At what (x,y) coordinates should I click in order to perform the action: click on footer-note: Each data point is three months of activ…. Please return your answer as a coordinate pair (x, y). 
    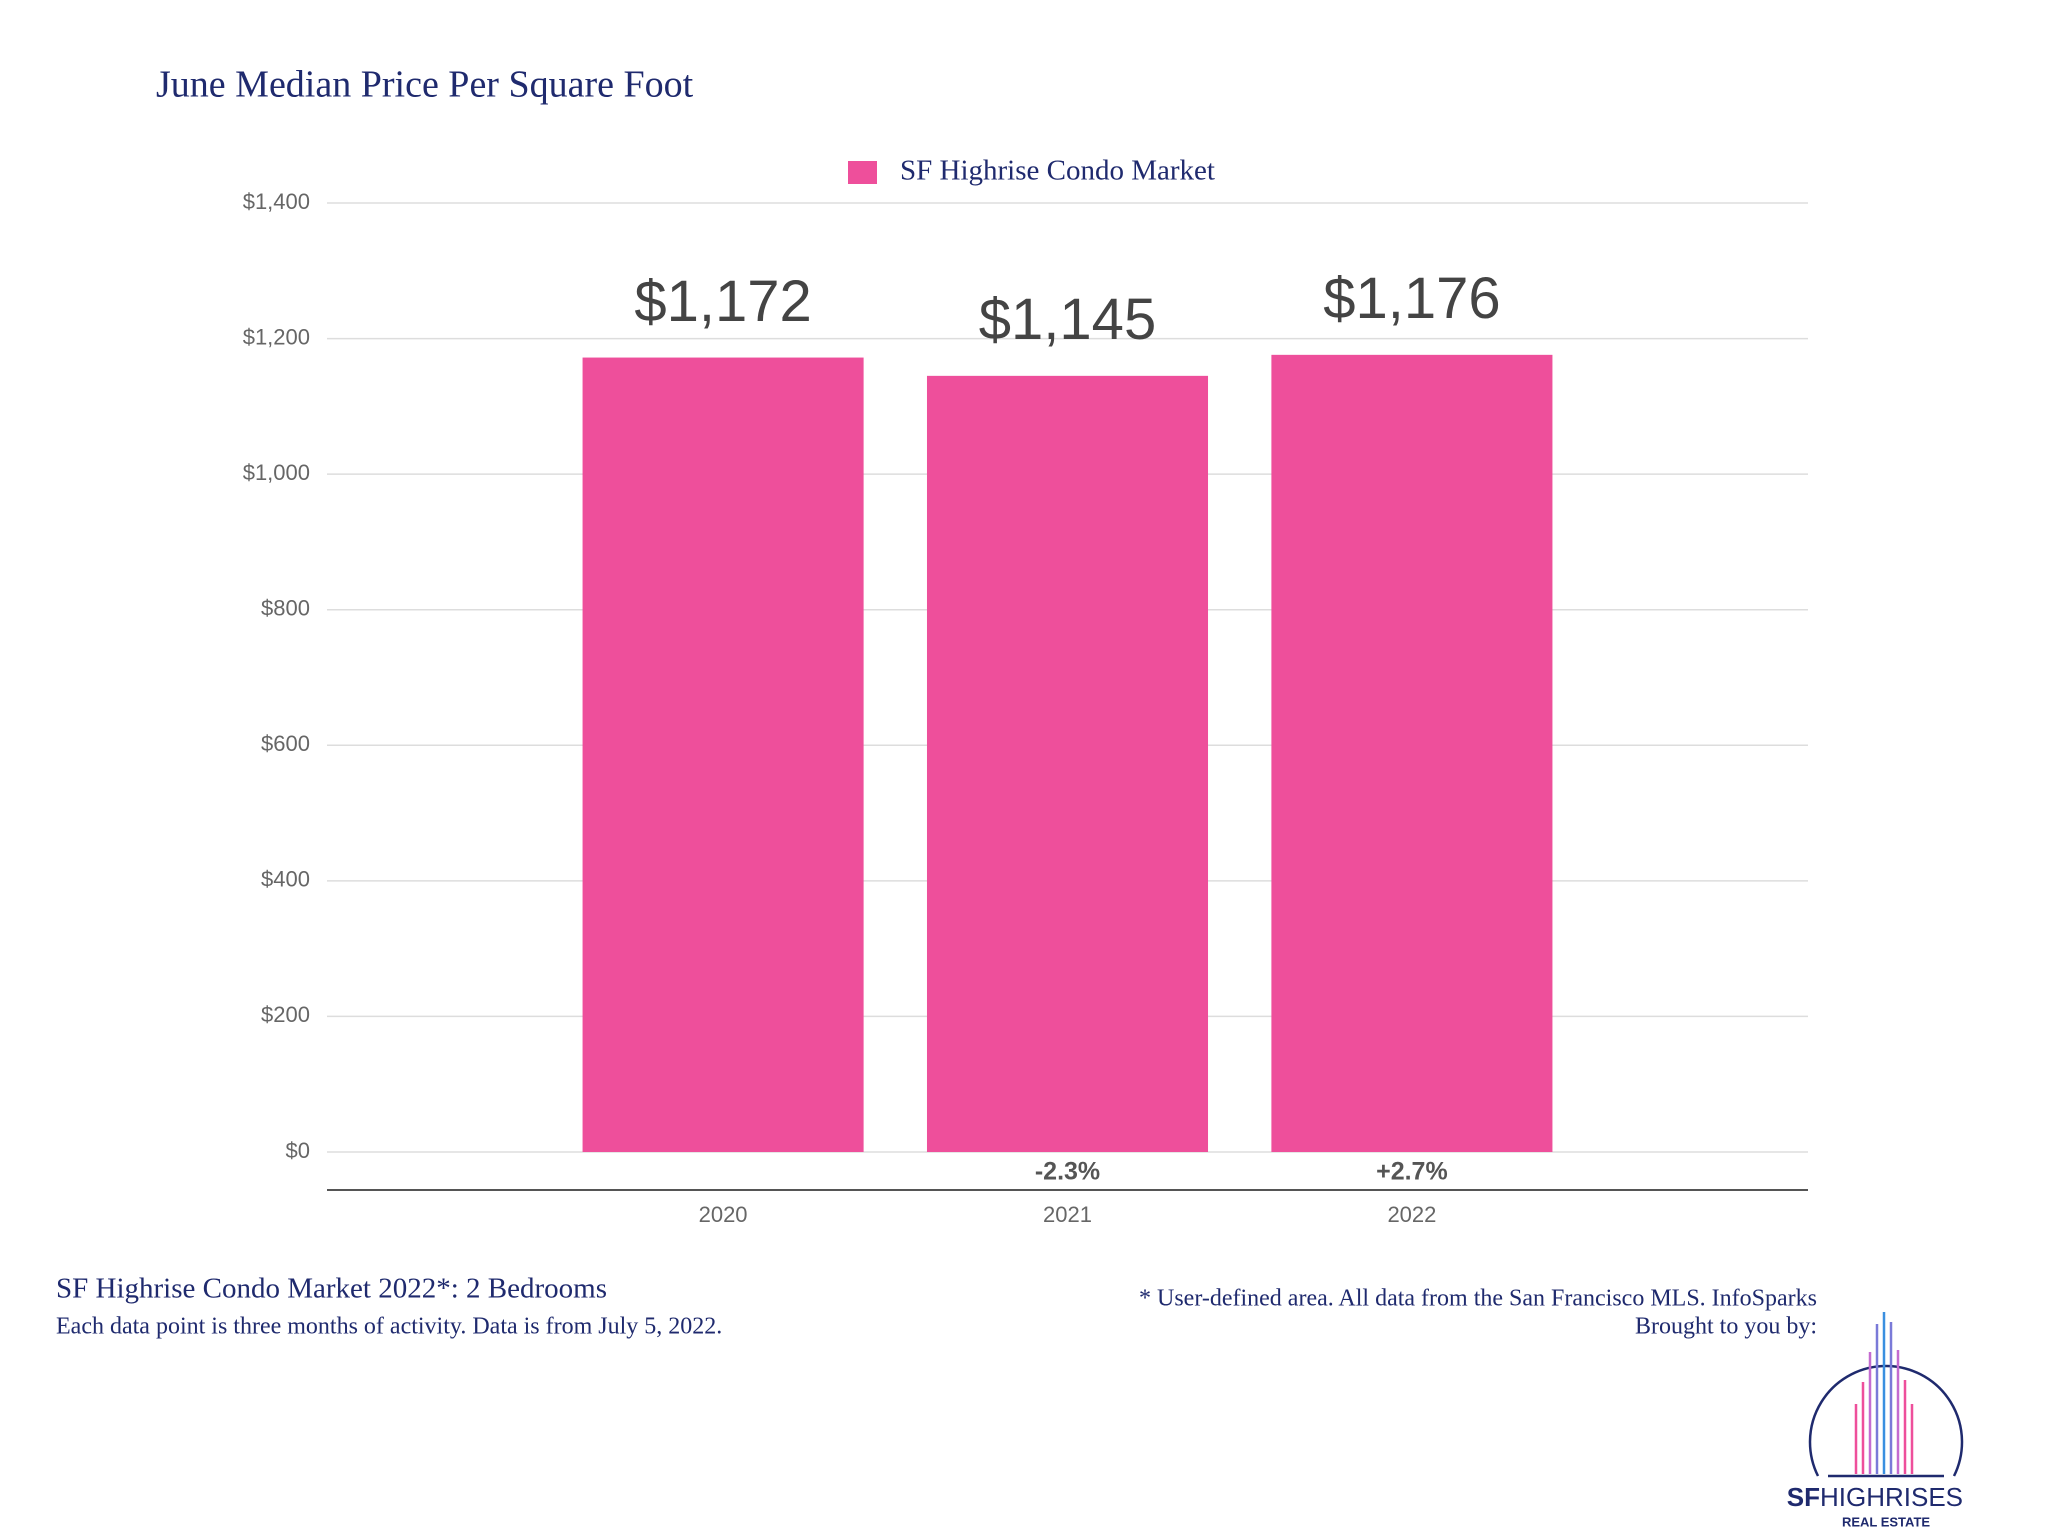
    Looking at the image, I should click on (389, 1327).